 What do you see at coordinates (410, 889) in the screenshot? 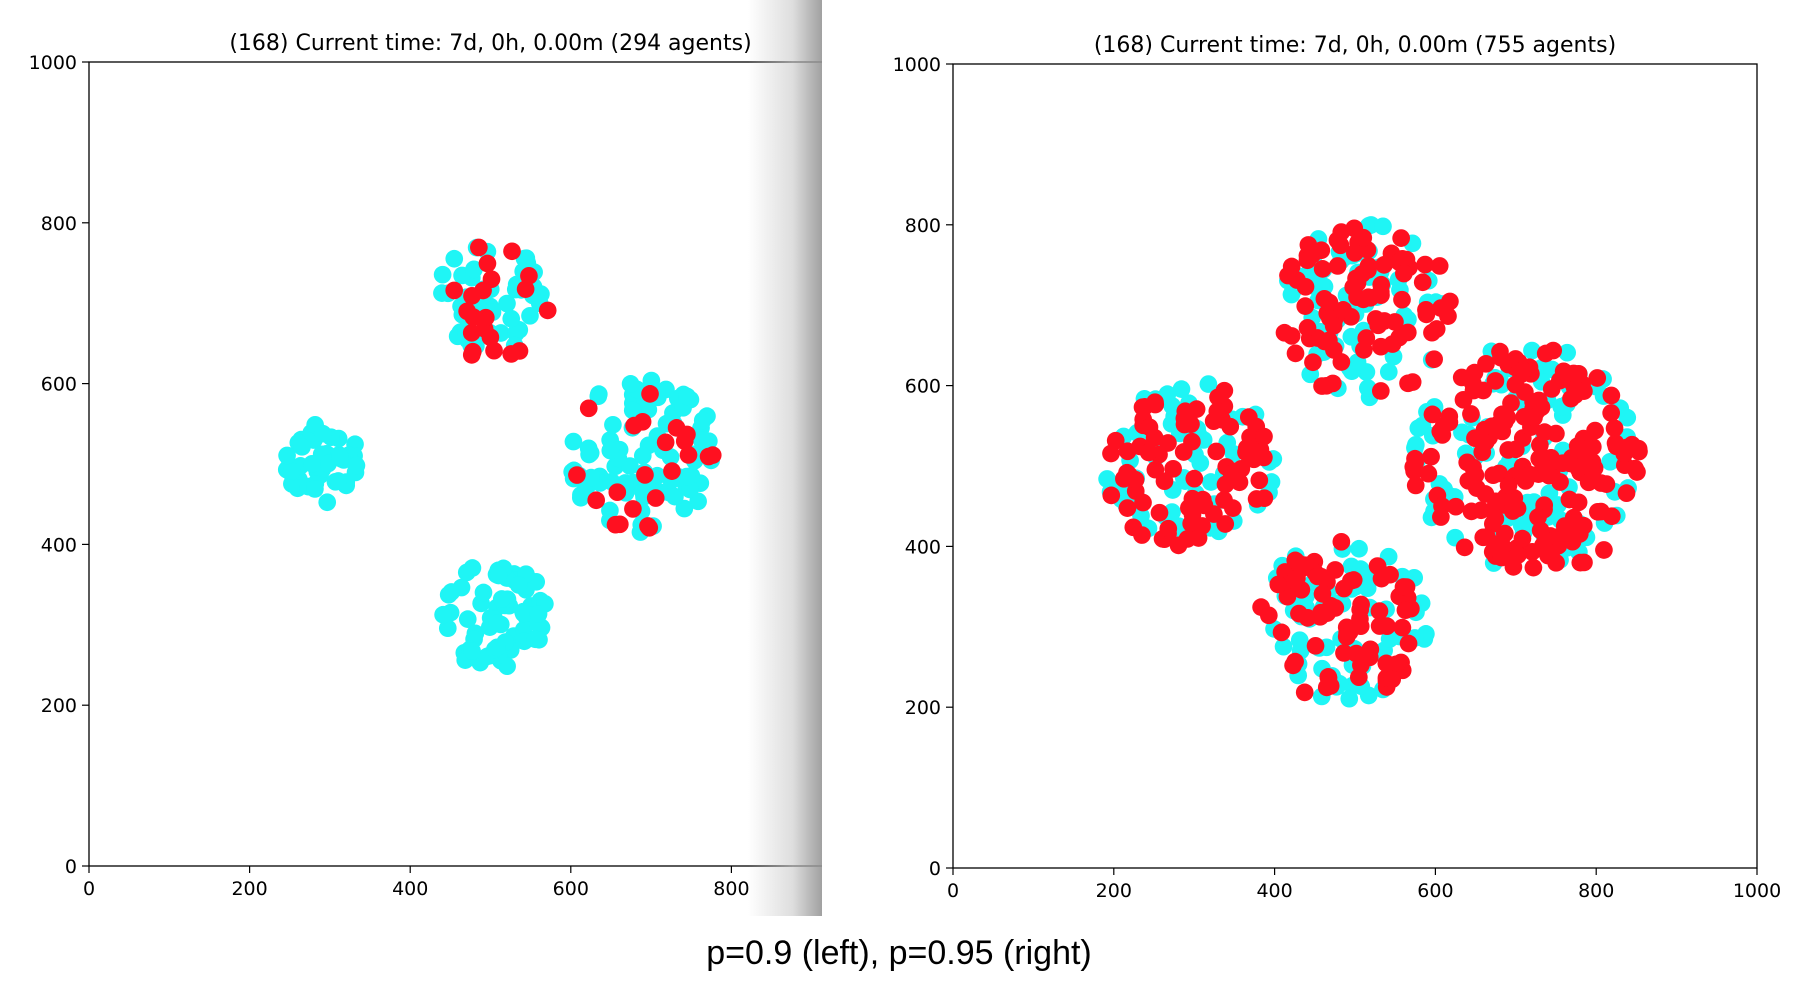
I see `x-tick-label: 400` at bounding box center [410, 889].